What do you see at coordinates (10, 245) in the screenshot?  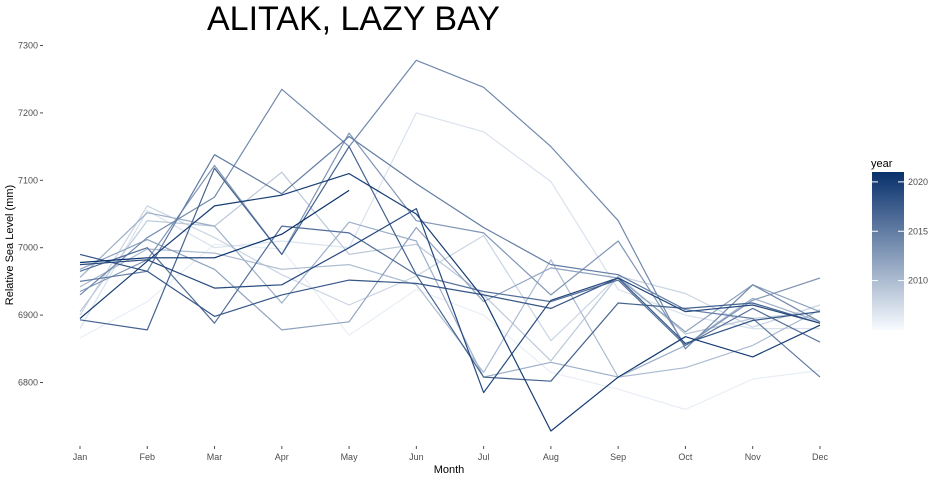 I see `y-axis-title: Relative Sea Level (mm)` at bounding box center [10, 245].